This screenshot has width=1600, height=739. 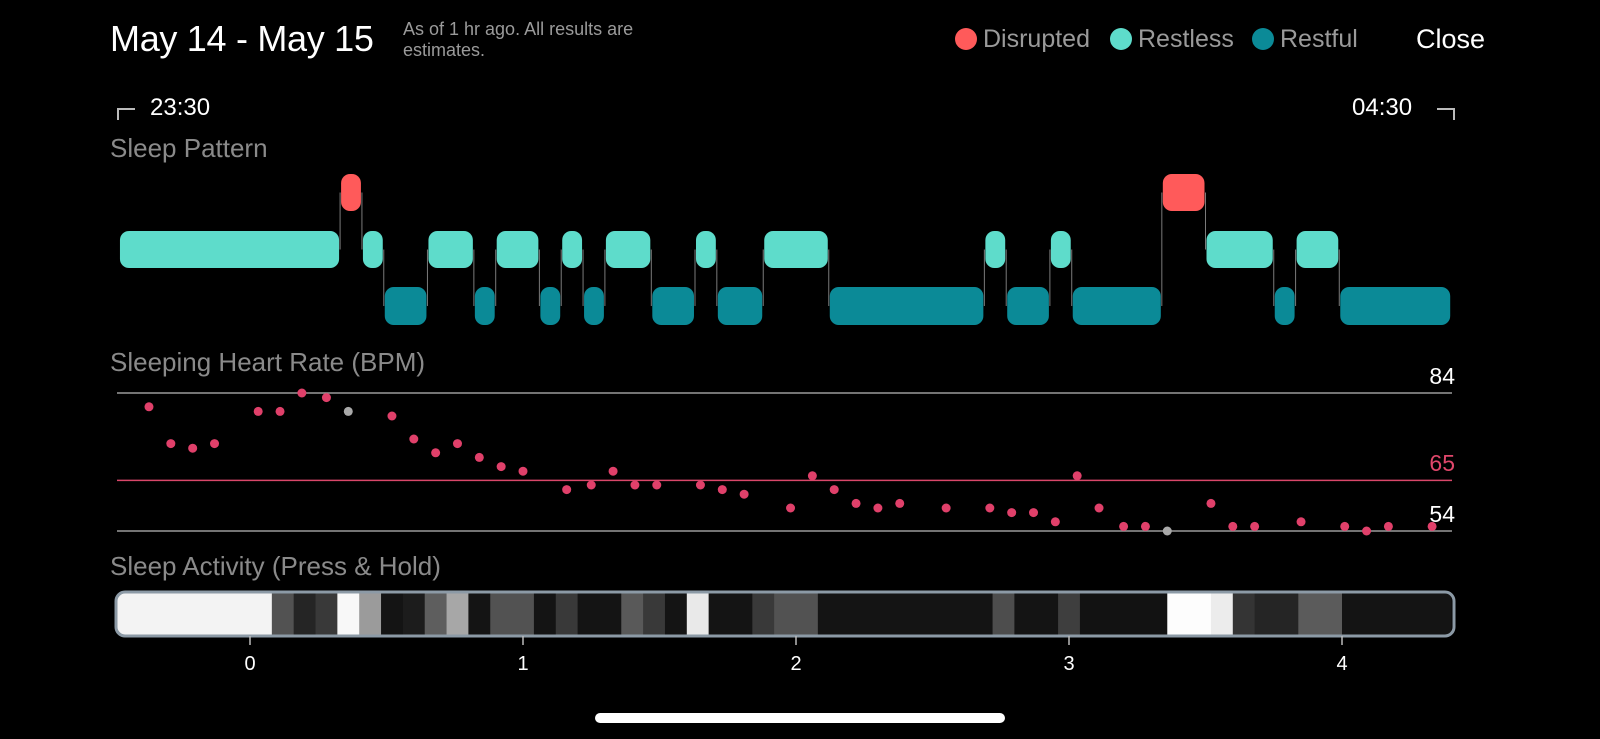 What do you see at coordinates (522, 664) in the screenshot?
I see `x-tick-label: 1` at bounding box center [522, 664].